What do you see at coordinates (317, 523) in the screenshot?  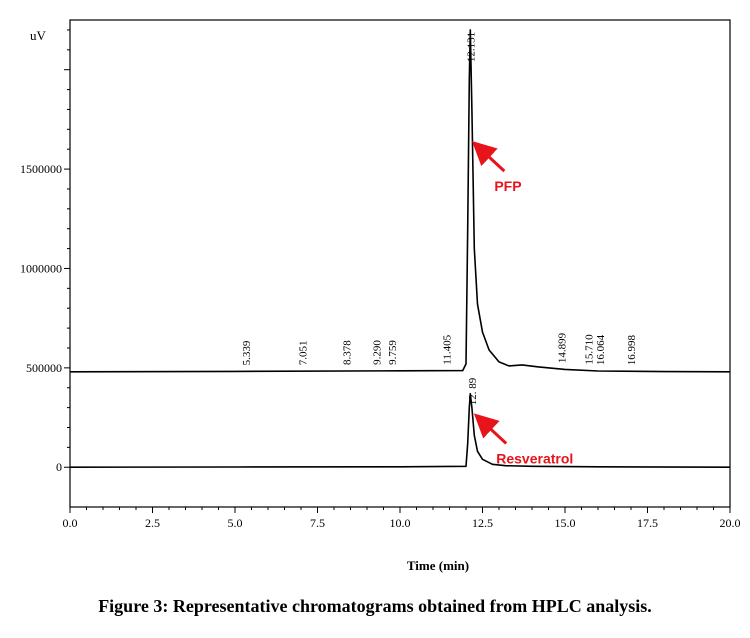 I see `x-tick-label: 7.5` at bounding box center [317, 523].